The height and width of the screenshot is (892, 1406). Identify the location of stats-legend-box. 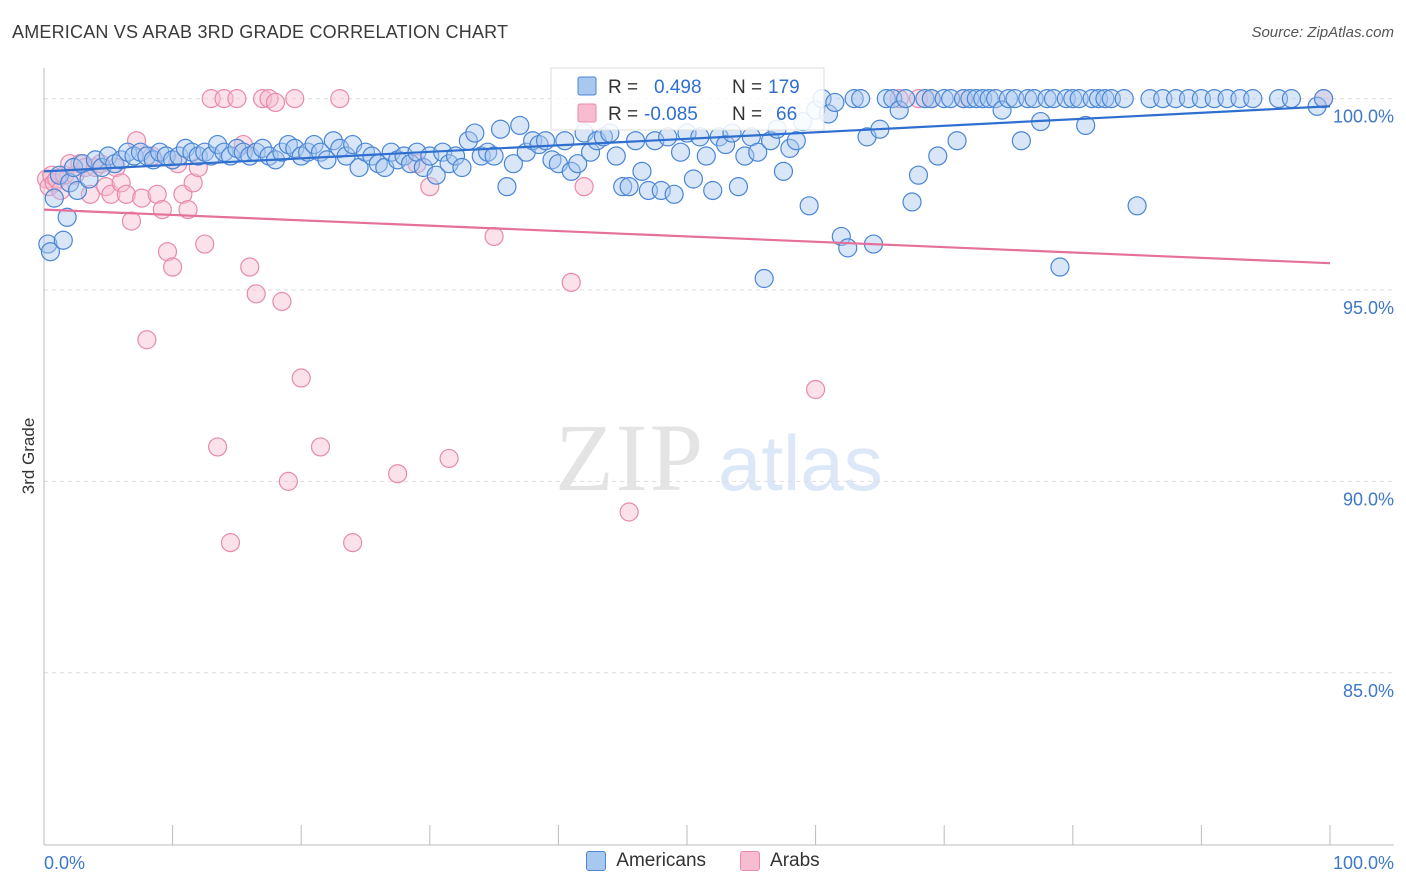
(687, 99).